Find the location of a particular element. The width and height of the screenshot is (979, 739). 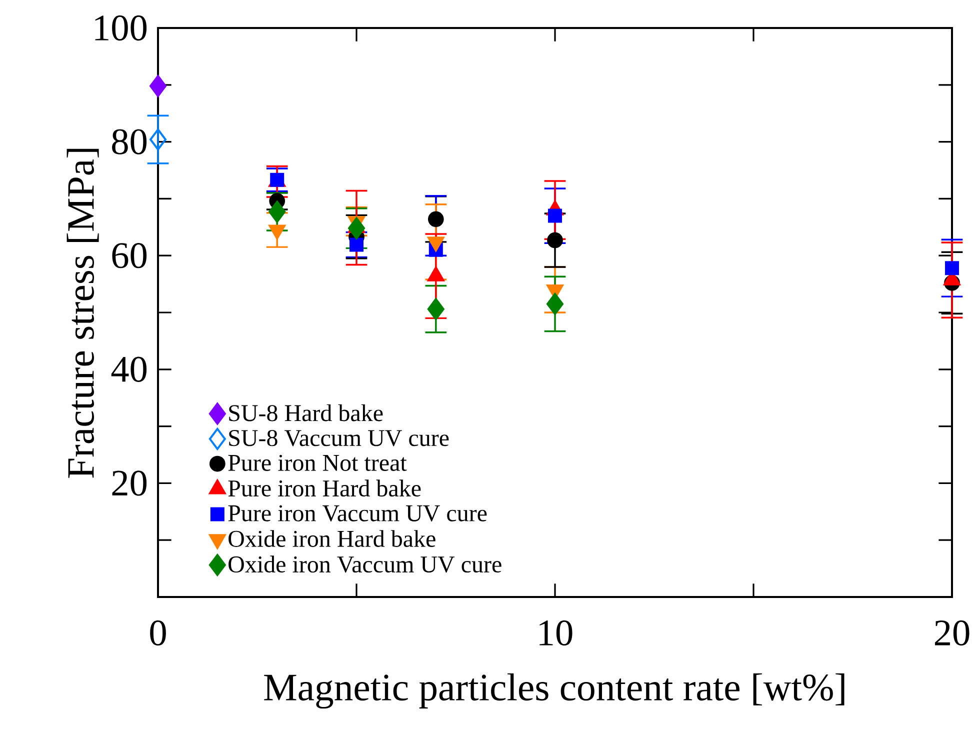

x-tick-label: 0 is located at coordinates (158, 633).